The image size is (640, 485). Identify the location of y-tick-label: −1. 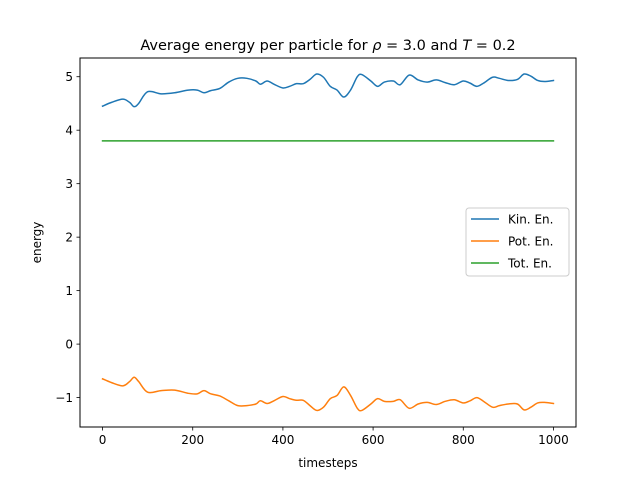
(64, 398).